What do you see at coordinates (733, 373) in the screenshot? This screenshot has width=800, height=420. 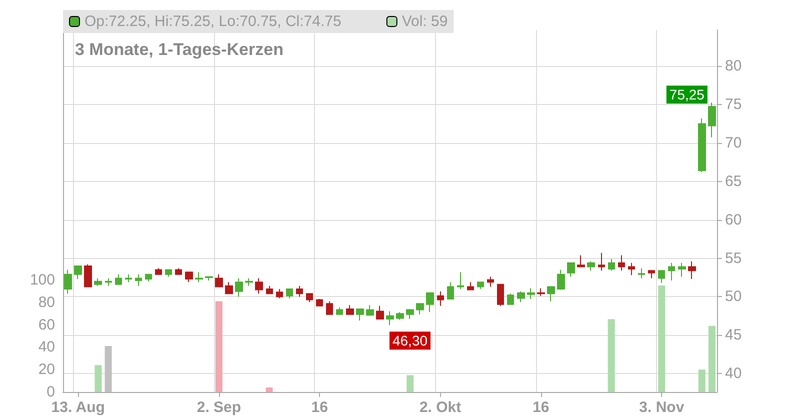 I see `y-tick-label: 40` at bounding box center [733, 373].